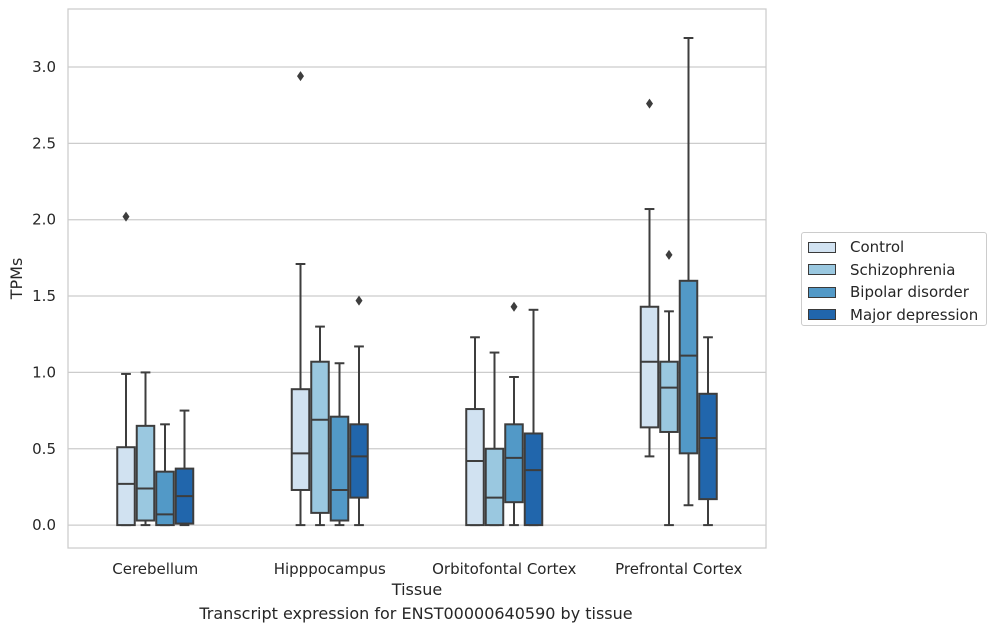  Describe the element at coordinates (155, 569) in the screenshot. I see `x-tick-label: Cerebellum` at that location.